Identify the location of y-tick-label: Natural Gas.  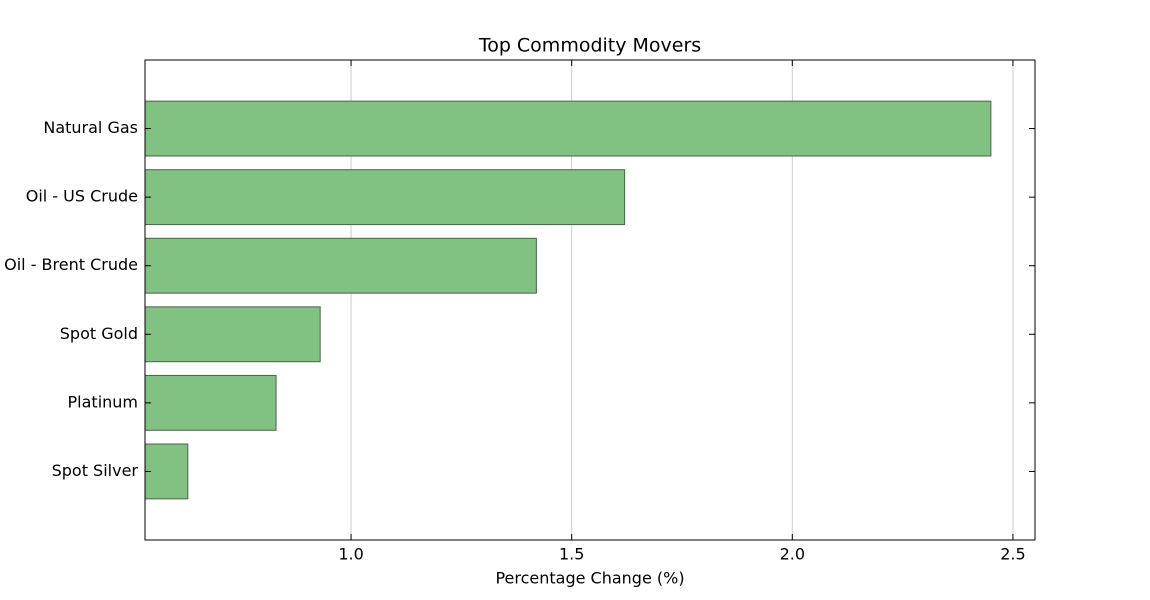
(90, 127).